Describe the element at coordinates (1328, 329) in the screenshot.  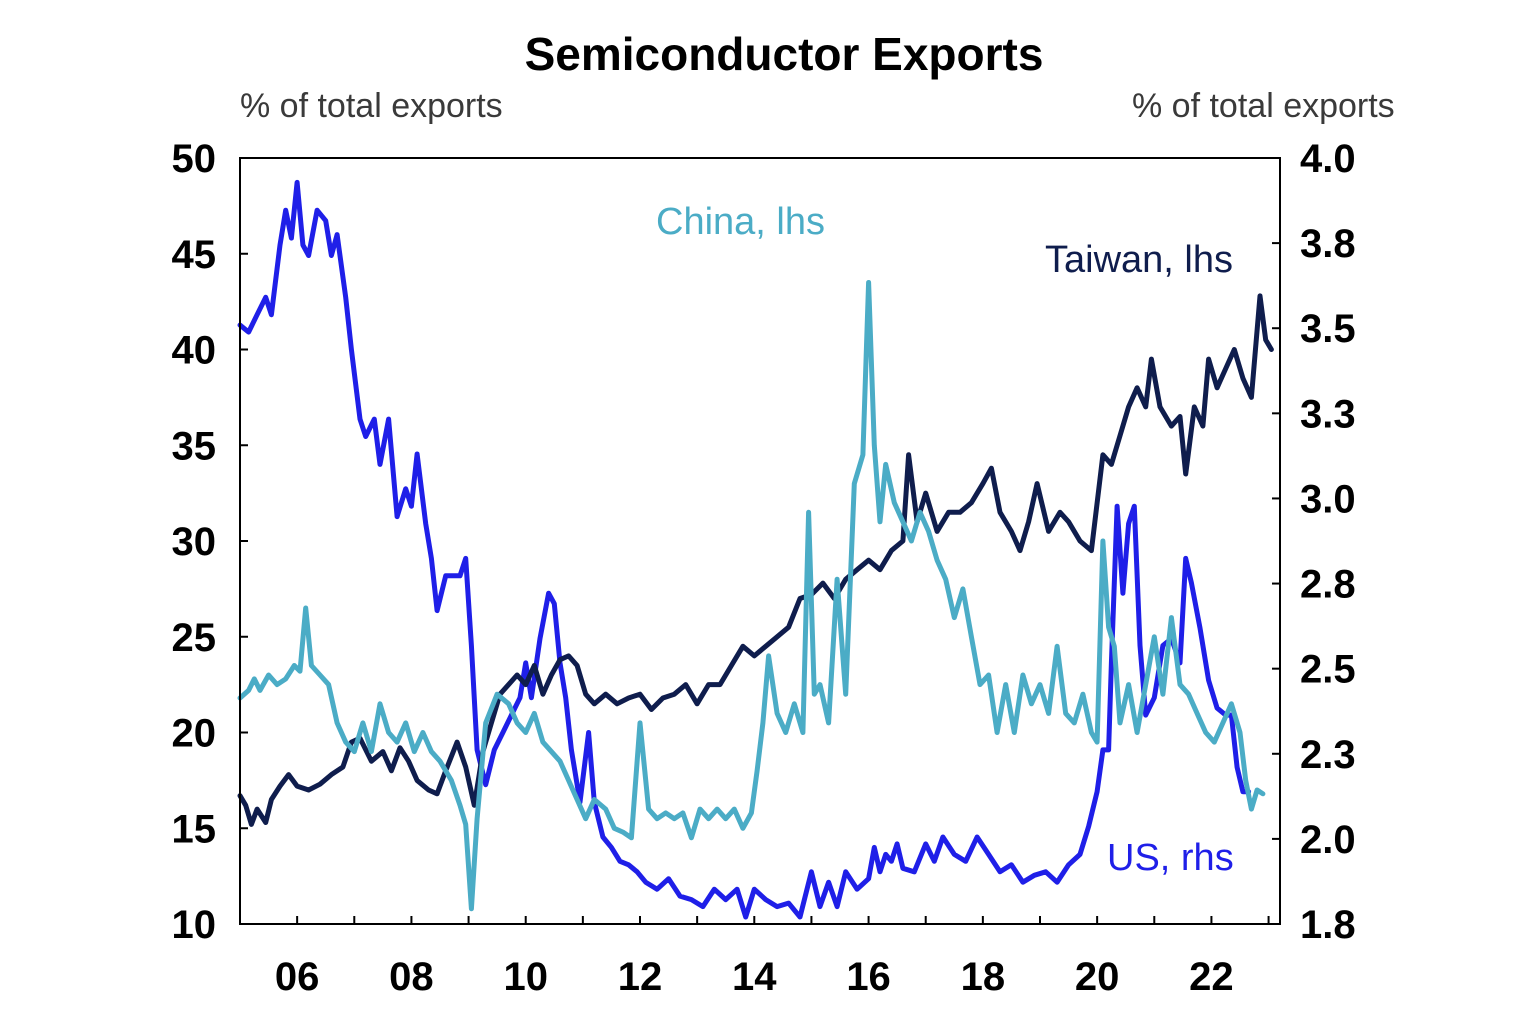
I see `right-tick-label: 3.5` at that location.